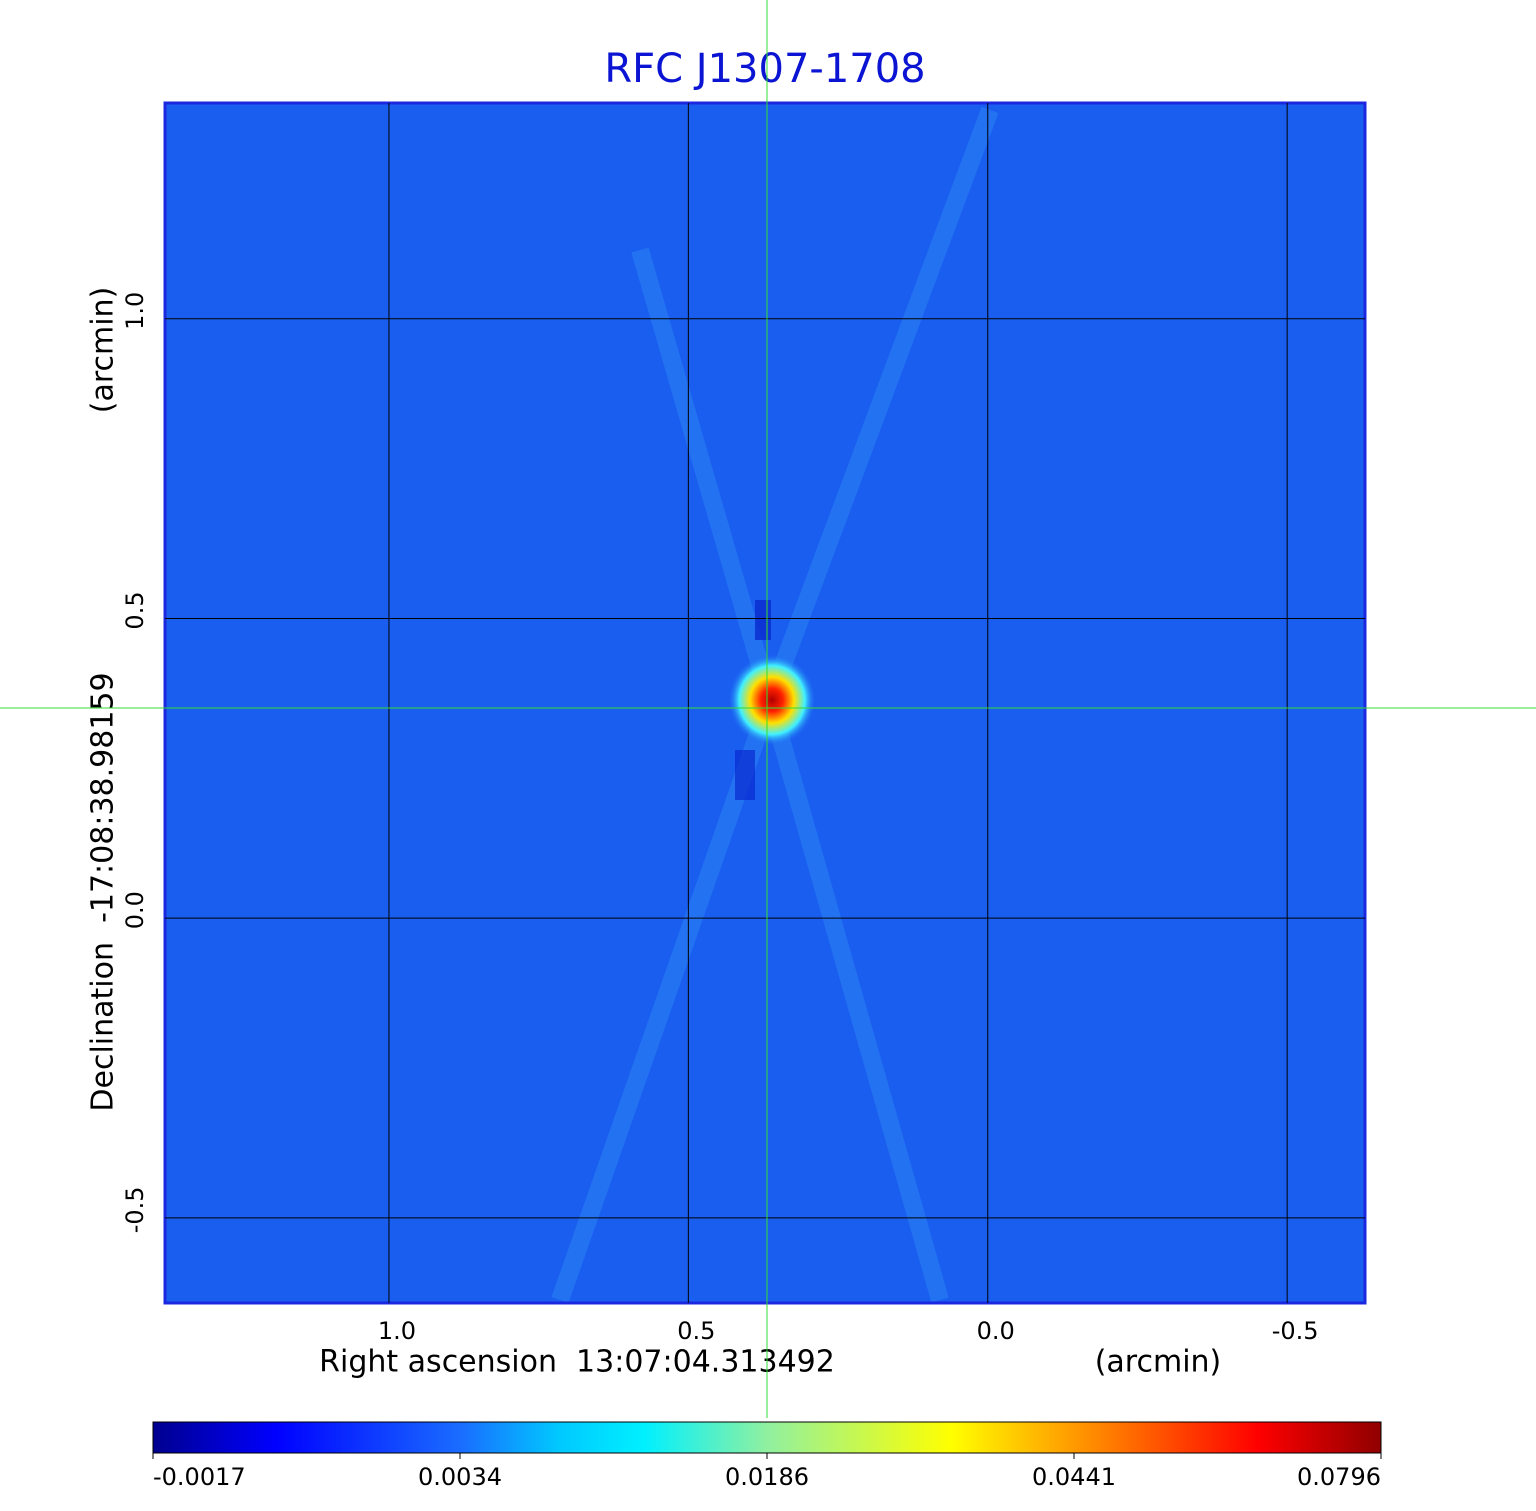 The height and width of the screenshot is (1511, 1536). Describe the element at coordinates (996, 1331) in the screenshot. I see `x-tick-label: 0.0` at that location.